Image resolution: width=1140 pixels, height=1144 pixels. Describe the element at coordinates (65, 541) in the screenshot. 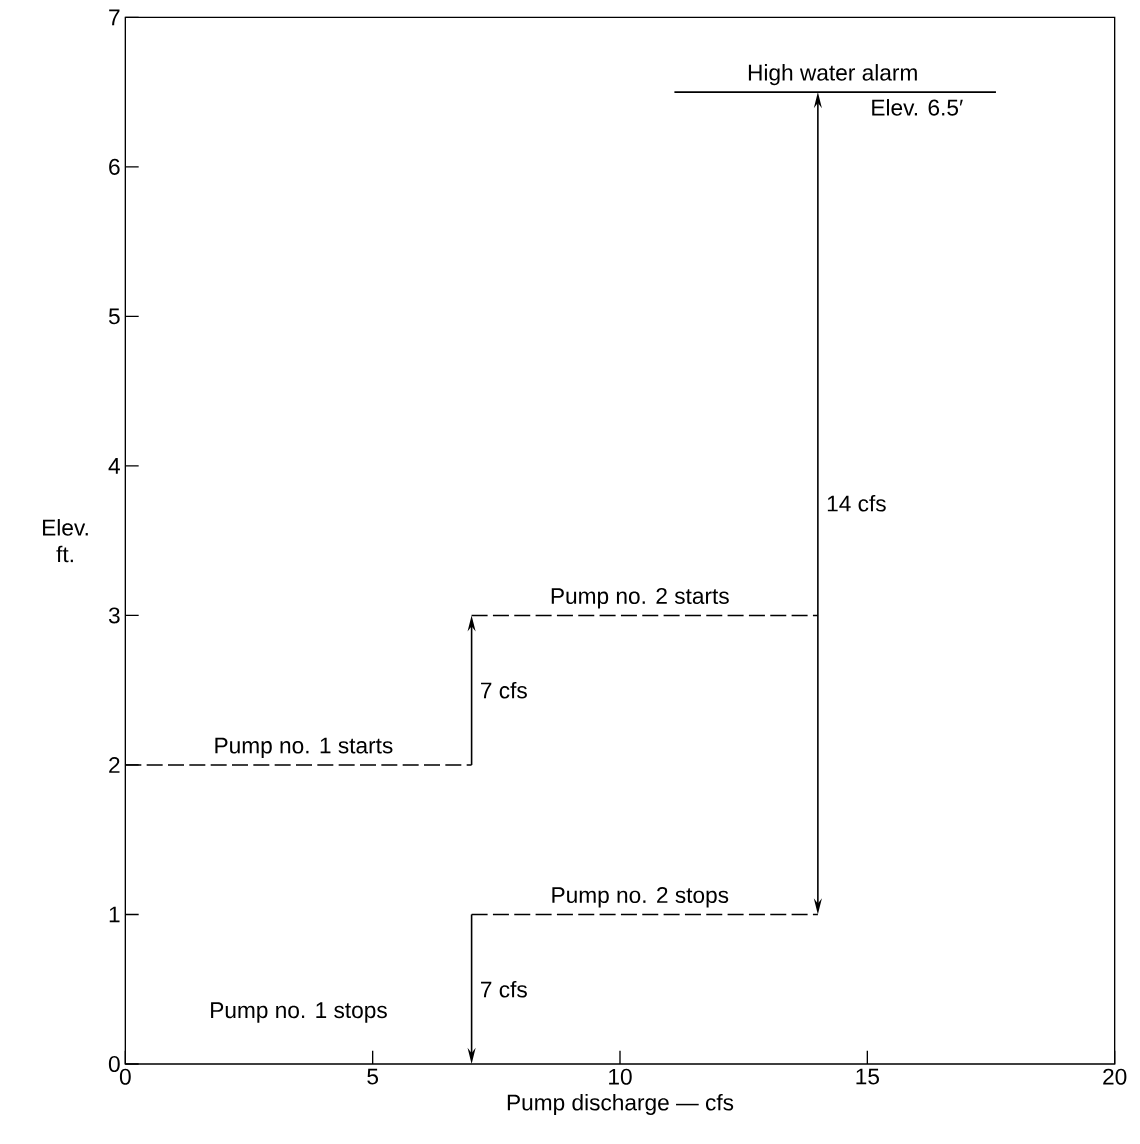

I see `y-axis-title: Elev. ft.` at that location.